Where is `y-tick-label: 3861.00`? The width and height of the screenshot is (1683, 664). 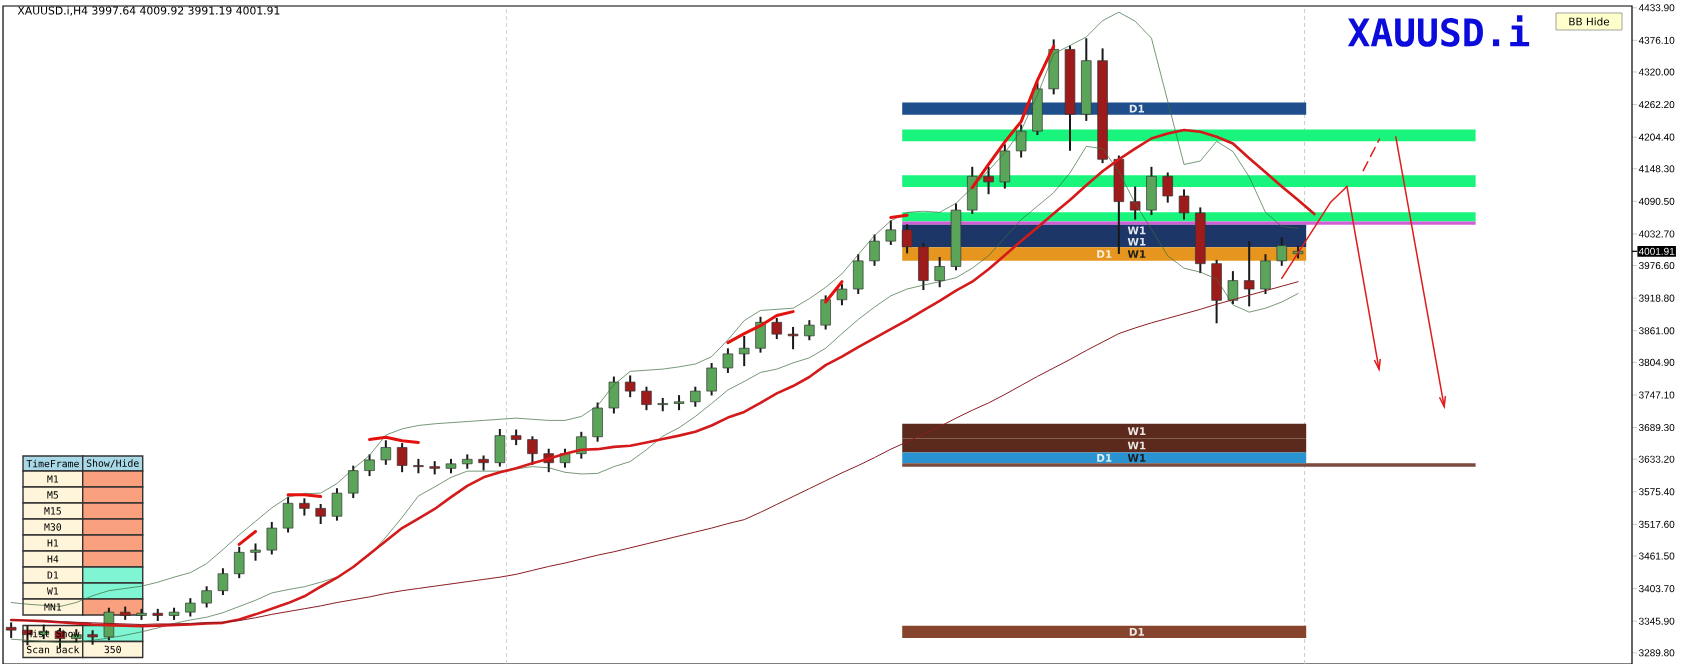 y-tick-label: 3861.00 is located at coordinates (1656, 331).